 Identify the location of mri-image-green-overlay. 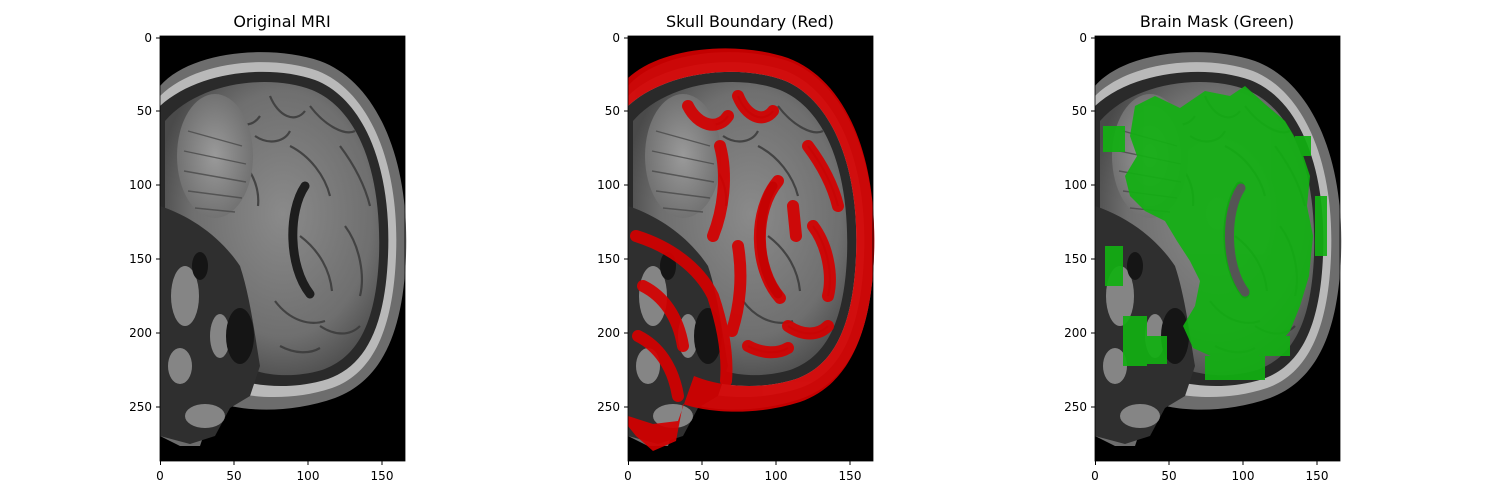
(1218, 248).